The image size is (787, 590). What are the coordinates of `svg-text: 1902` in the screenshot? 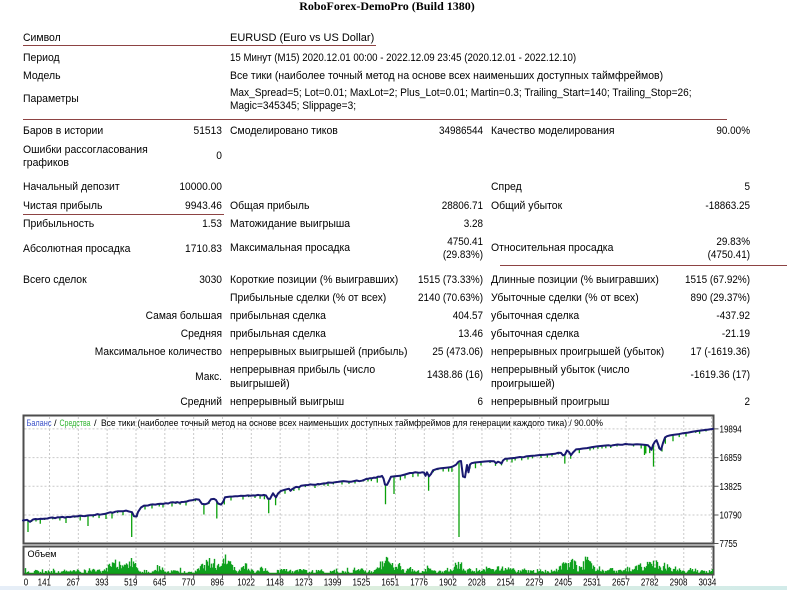 It's located at (448, 582).